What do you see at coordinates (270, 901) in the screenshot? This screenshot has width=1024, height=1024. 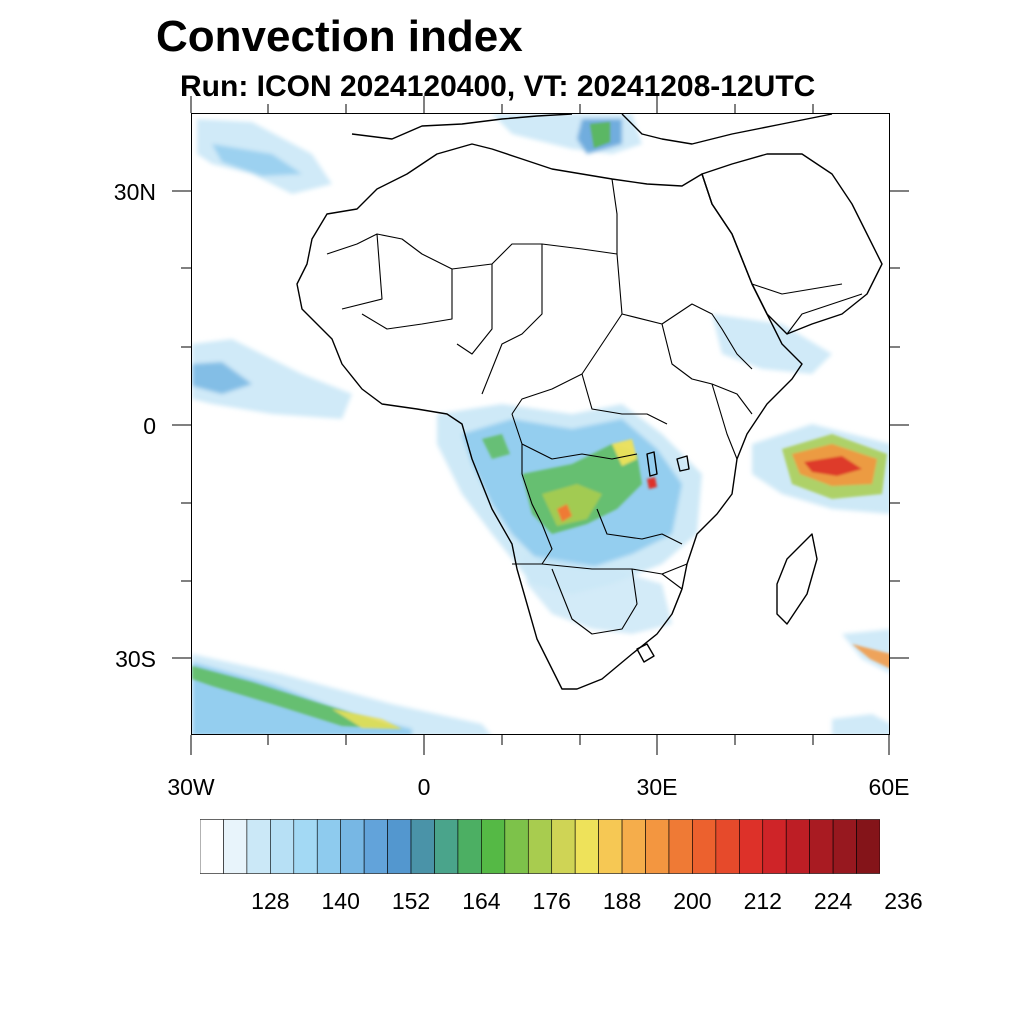 I see `colorbar-label: 128` at bounding box center [270, 901].